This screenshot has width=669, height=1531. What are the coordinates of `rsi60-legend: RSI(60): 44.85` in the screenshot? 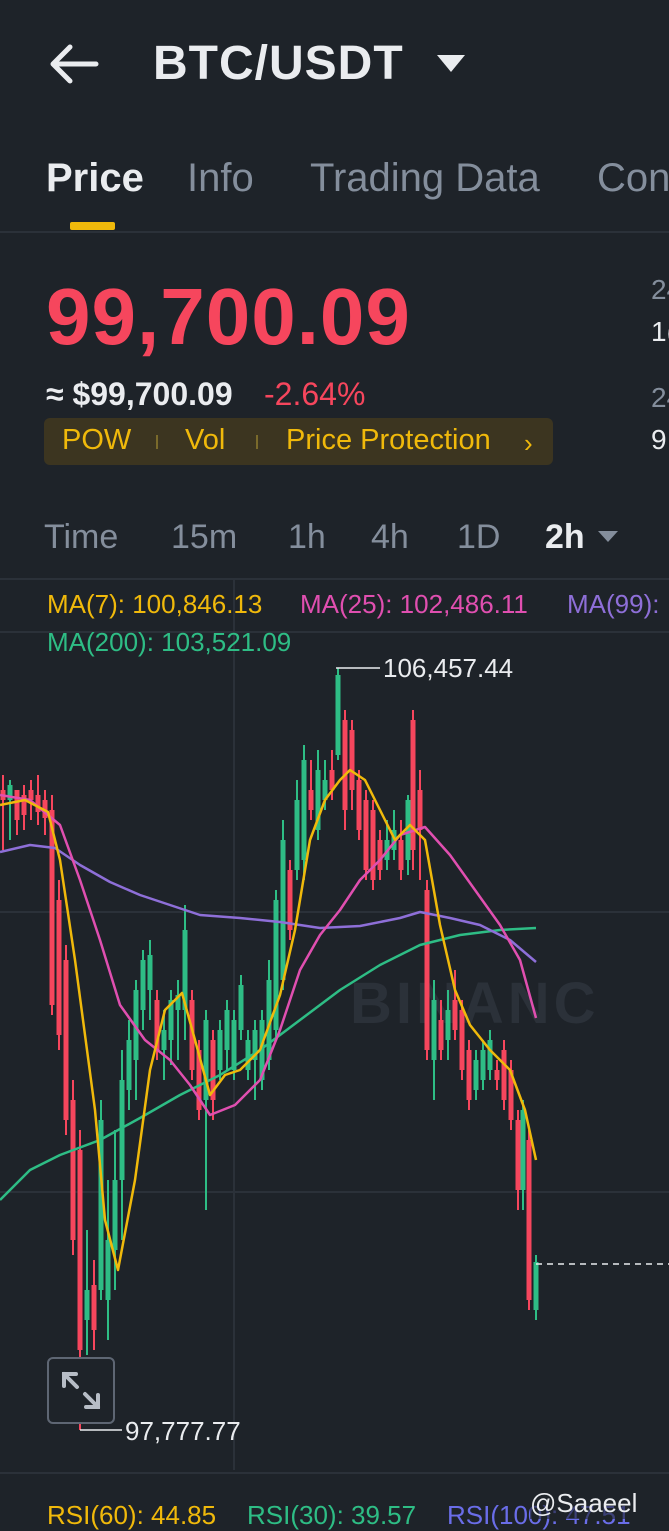 It's located at (132, 1515).